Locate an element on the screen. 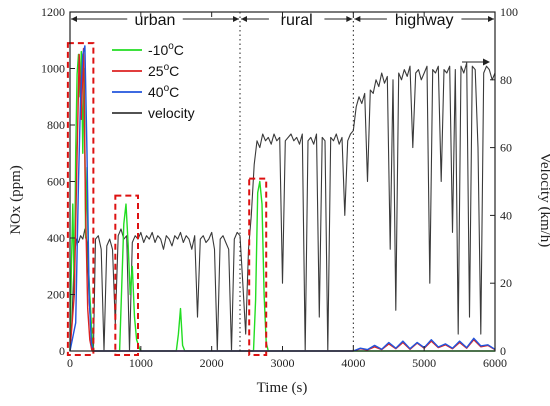  x-tick-label-2000: 2000 is located at coordinates (212, 363).